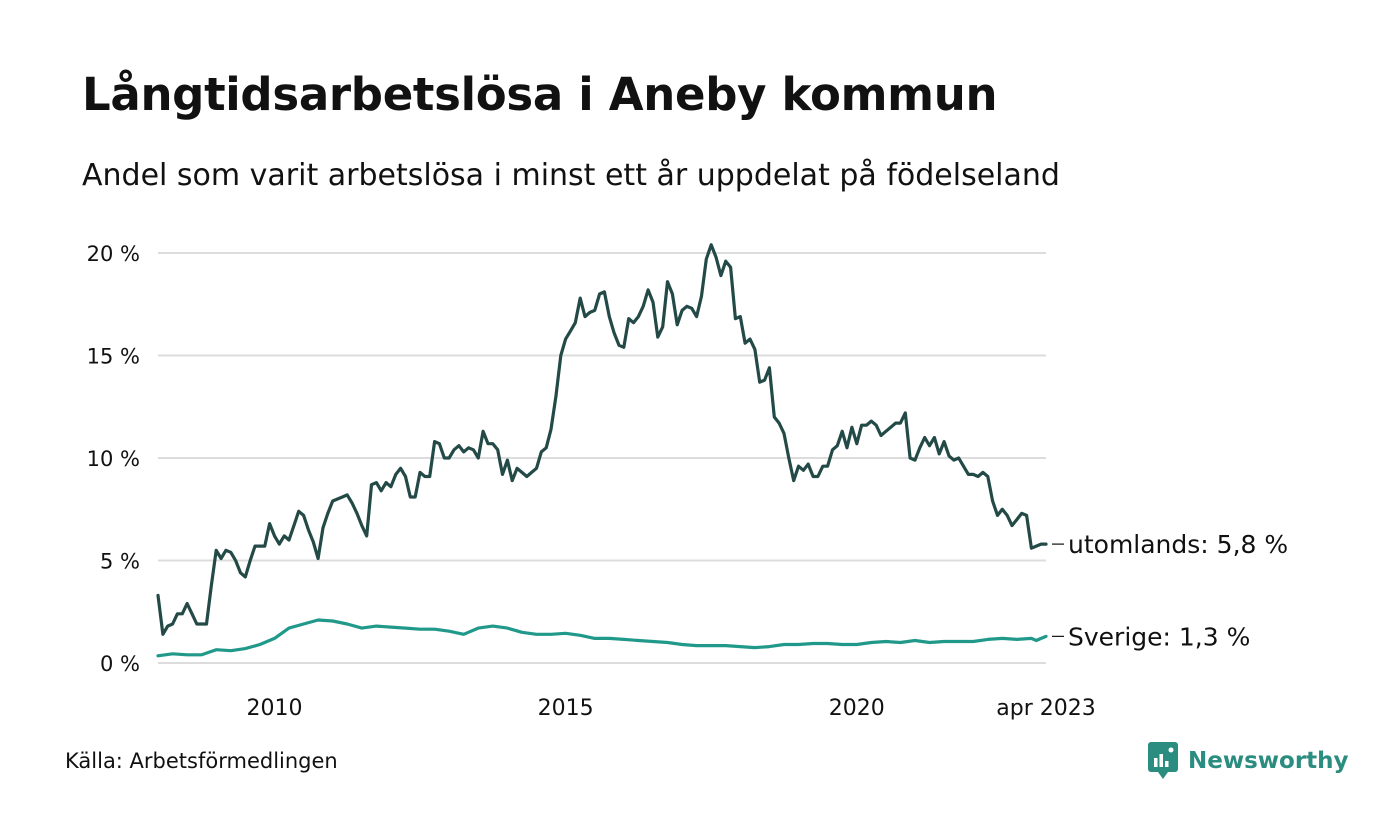 The width and height of the screenshot is (1400, 840). Describe the element at coordinates (113, 357) in the screenshot. I see `y-tick-label: 15 %` at that location.